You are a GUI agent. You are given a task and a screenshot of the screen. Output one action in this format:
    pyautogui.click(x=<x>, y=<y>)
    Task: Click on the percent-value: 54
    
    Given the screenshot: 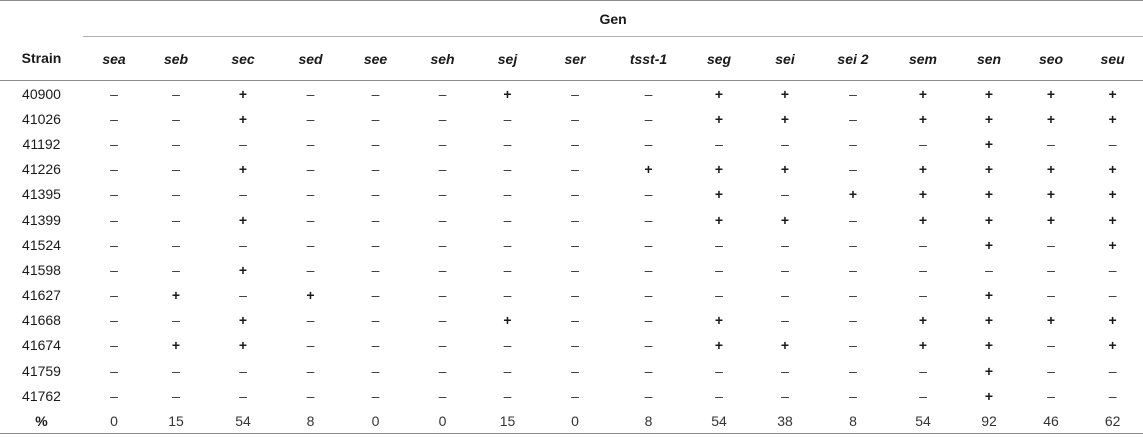 What is the action you would take?
    pyautogui.click(x=243, y=421)
    